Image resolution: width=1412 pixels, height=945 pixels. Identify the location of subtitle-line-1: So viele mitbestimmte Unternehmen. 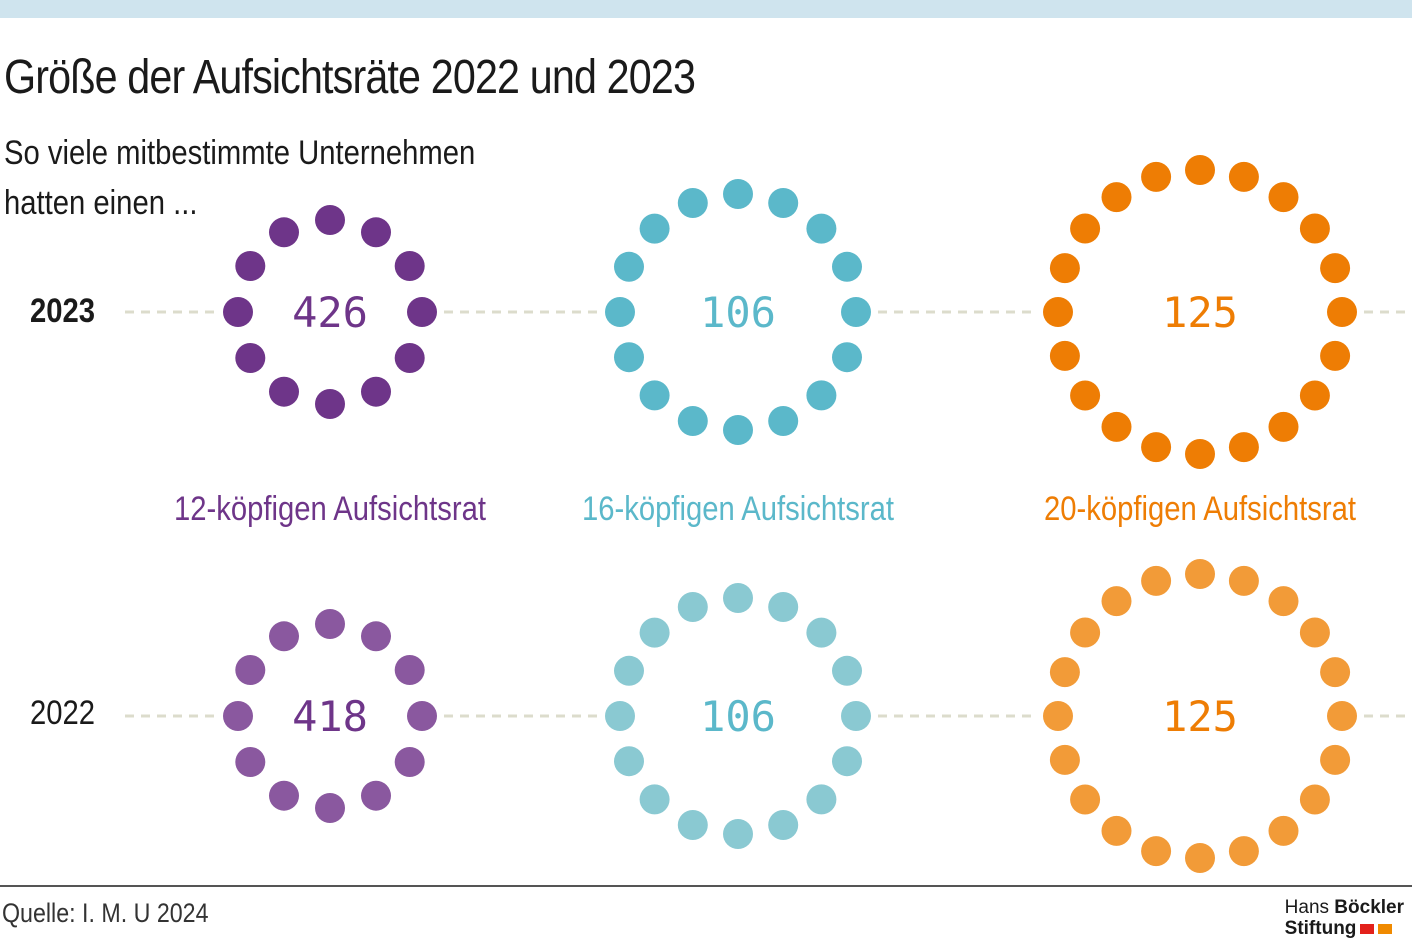
(240, 153).